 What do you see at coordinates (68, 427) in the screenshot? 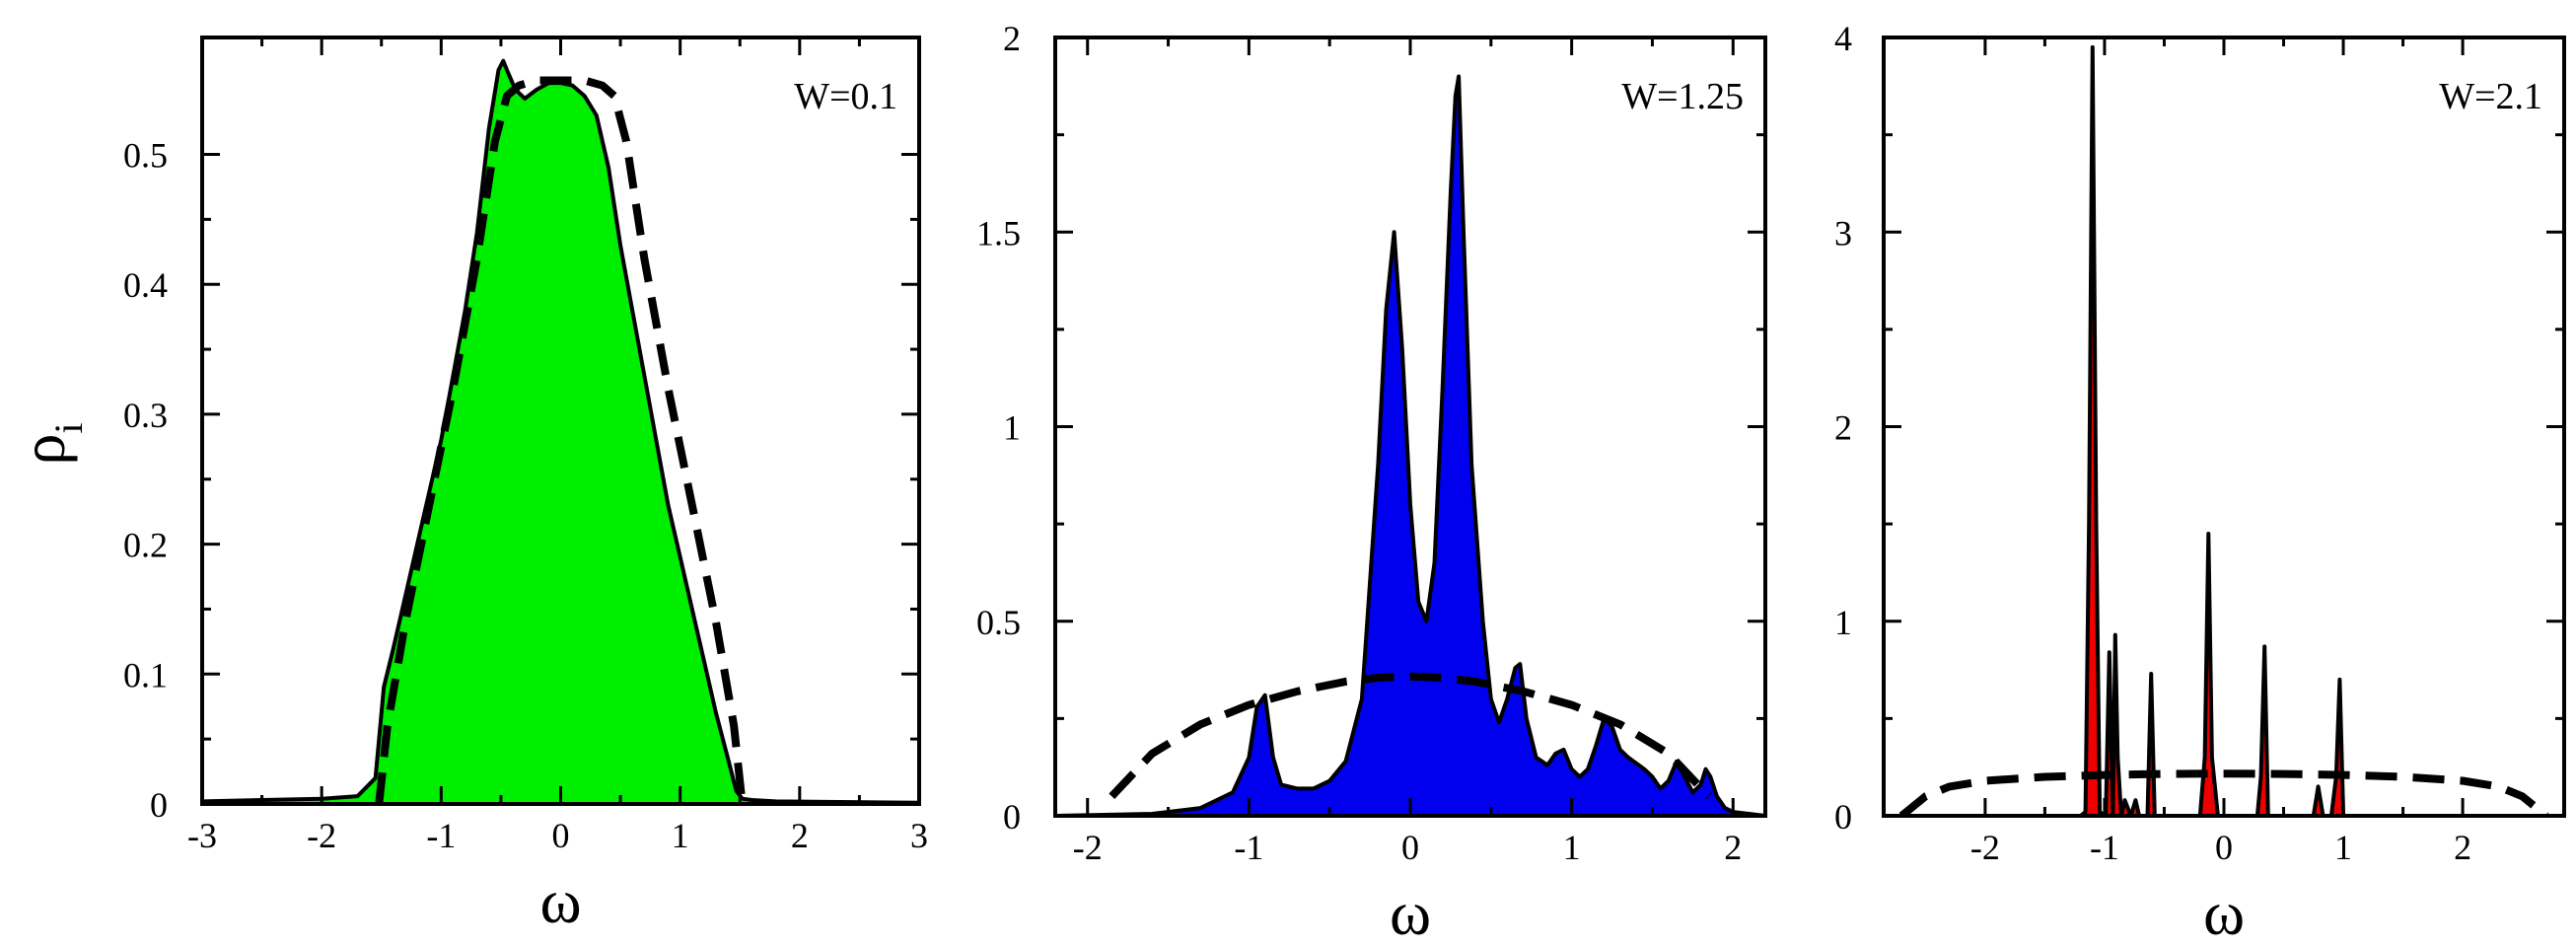
I see `y-axis-label-subscript: i` at bounding box center [68, 427].